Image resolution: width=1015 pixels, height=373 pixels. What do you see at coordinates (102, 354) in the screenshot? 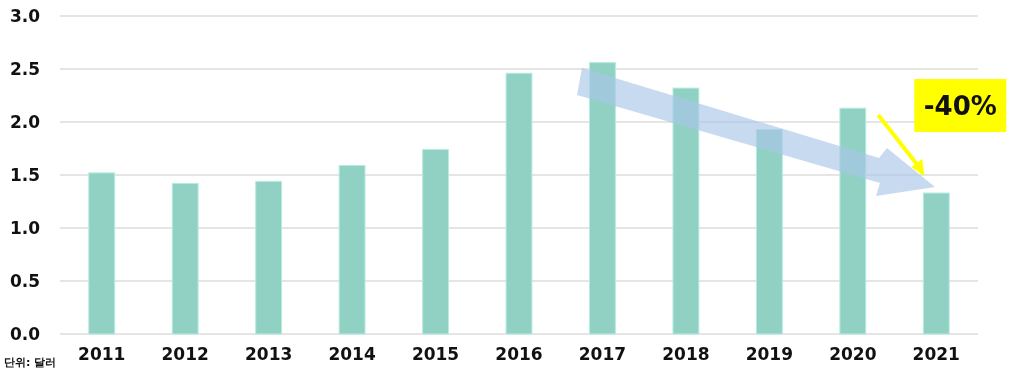
I see `x-tick-label: 2011` at bounding box center [102, 354].